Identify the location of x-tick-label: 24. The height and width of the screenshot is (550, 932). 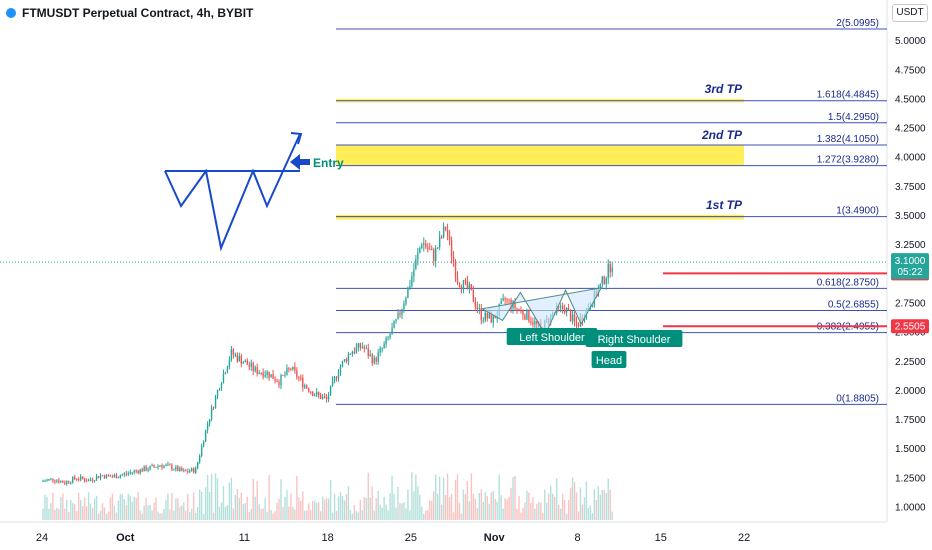
(42, 538).